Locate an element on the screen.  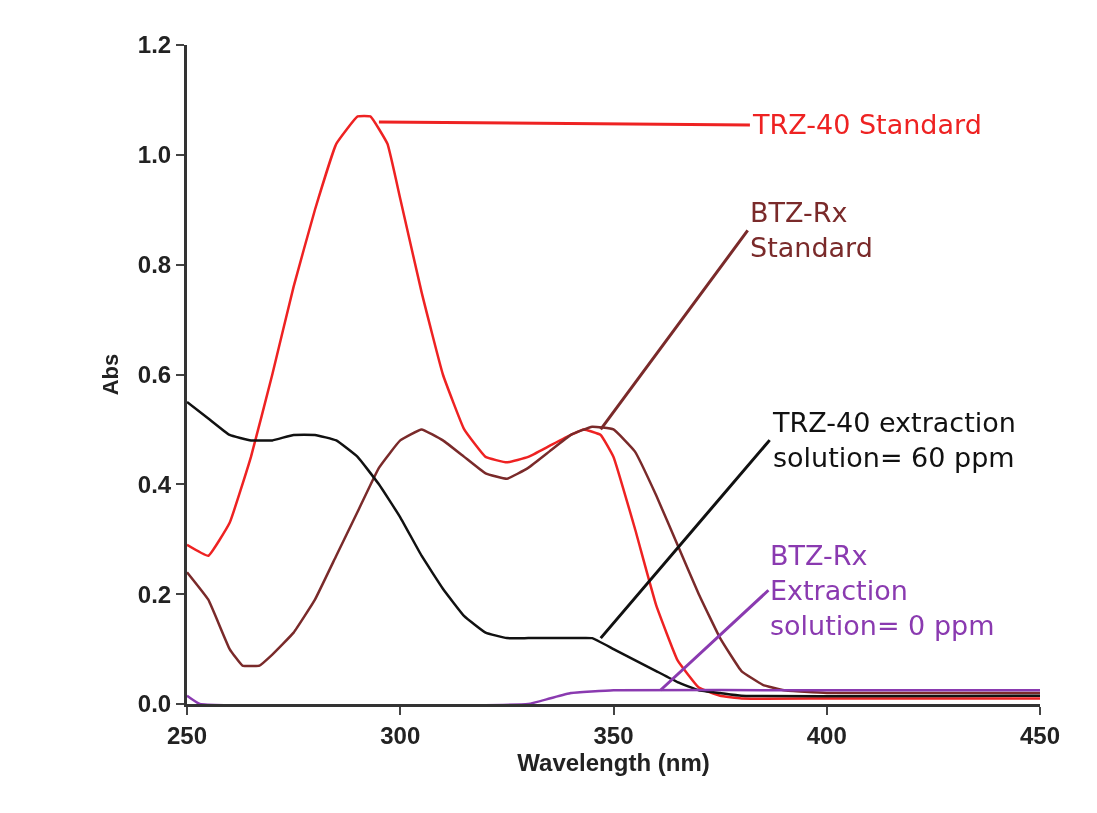
y-tick-label: 0.6 is located at coordinates (154, 374).